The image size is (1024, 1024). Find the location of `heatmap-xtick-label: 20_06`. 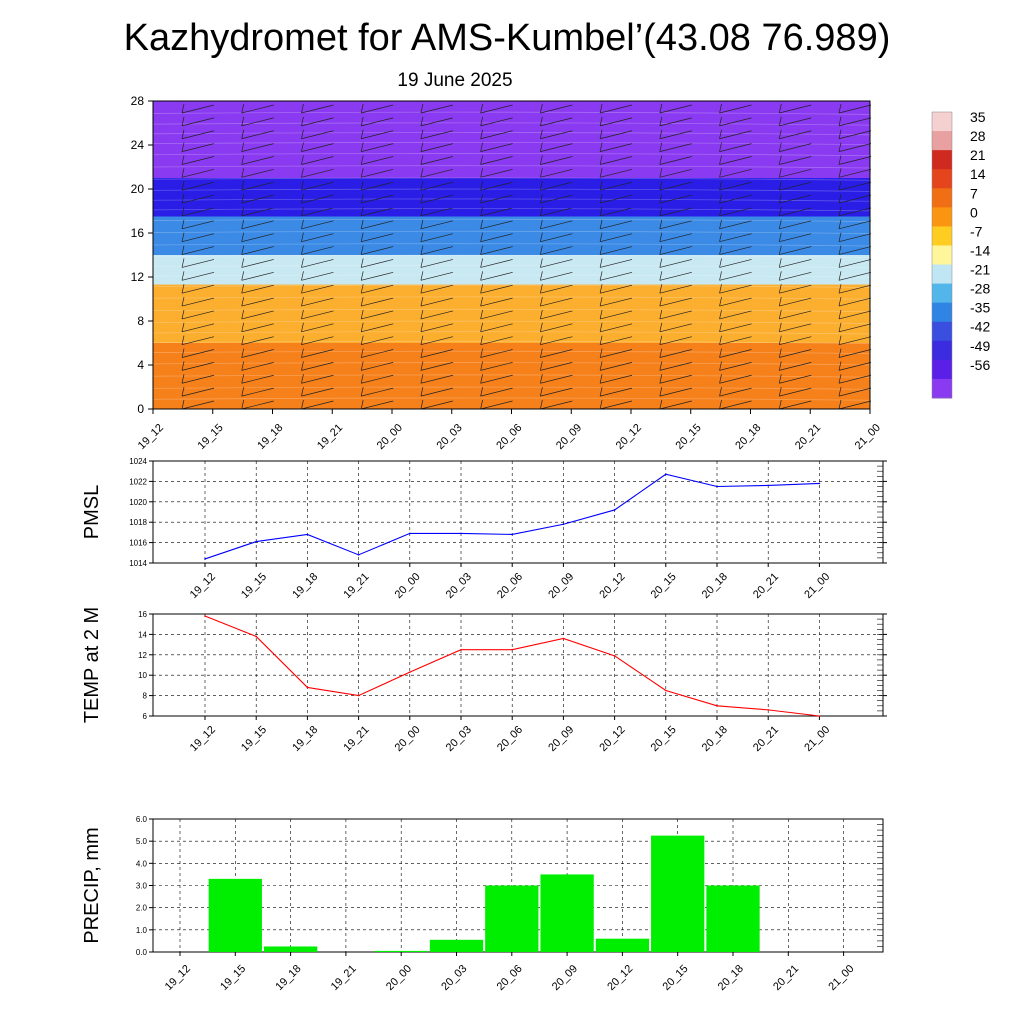

heatmap-xtick-label: 20_06 is located at coordinates (509, 437).